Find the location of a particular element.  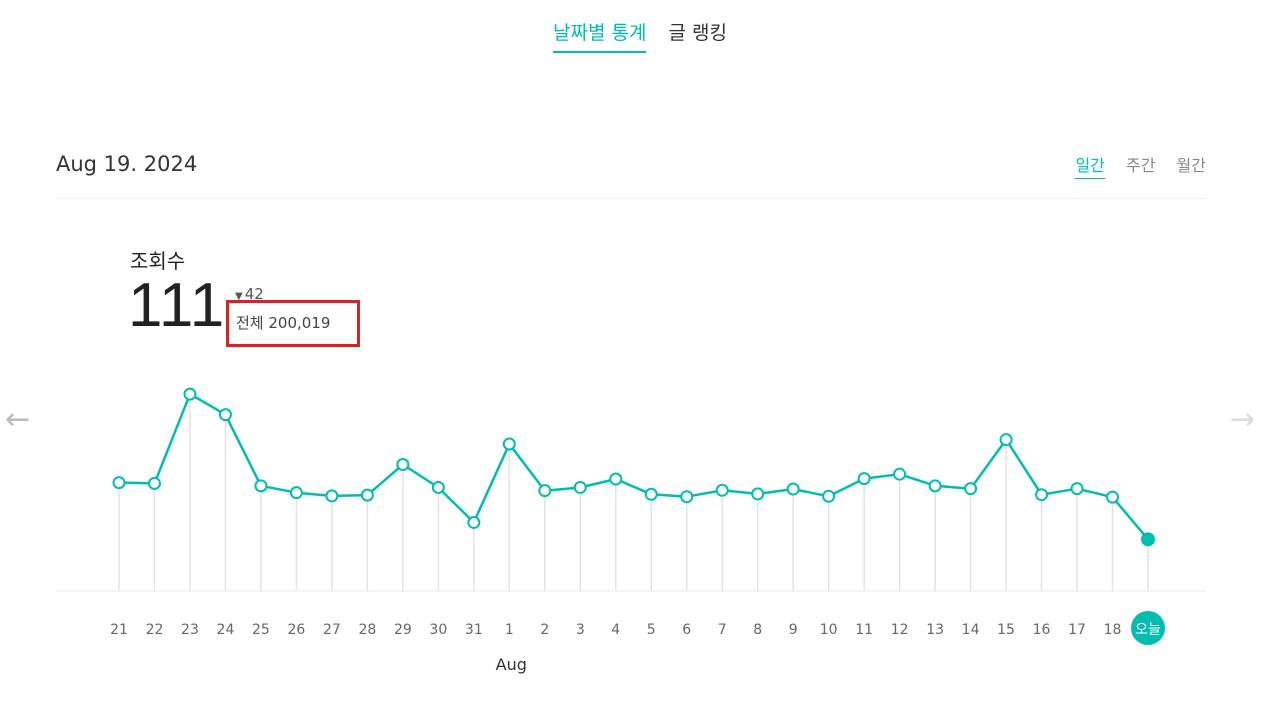

tab-monthly: 월간 is located at coordinates (1191, 165).